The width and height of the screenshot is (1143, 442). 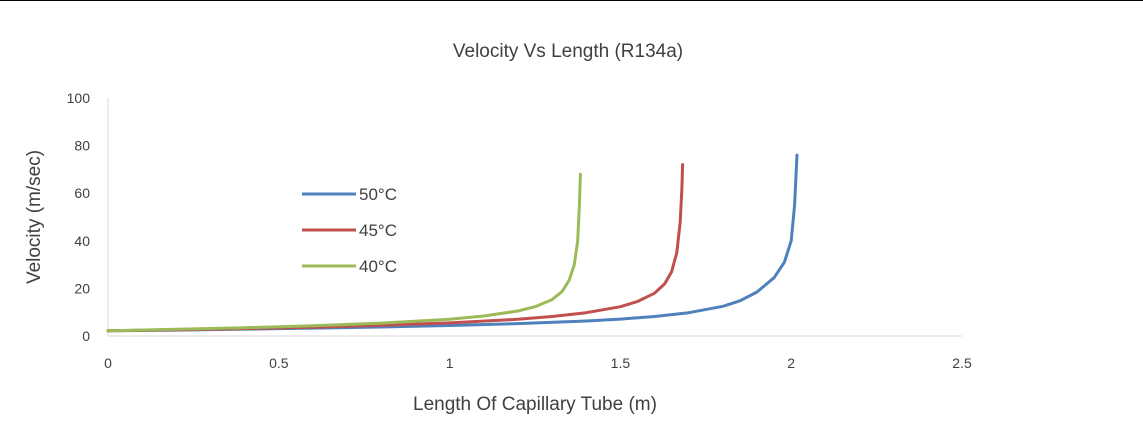 I want to click on y-tick-label: 60, so click(x=82, y=193).